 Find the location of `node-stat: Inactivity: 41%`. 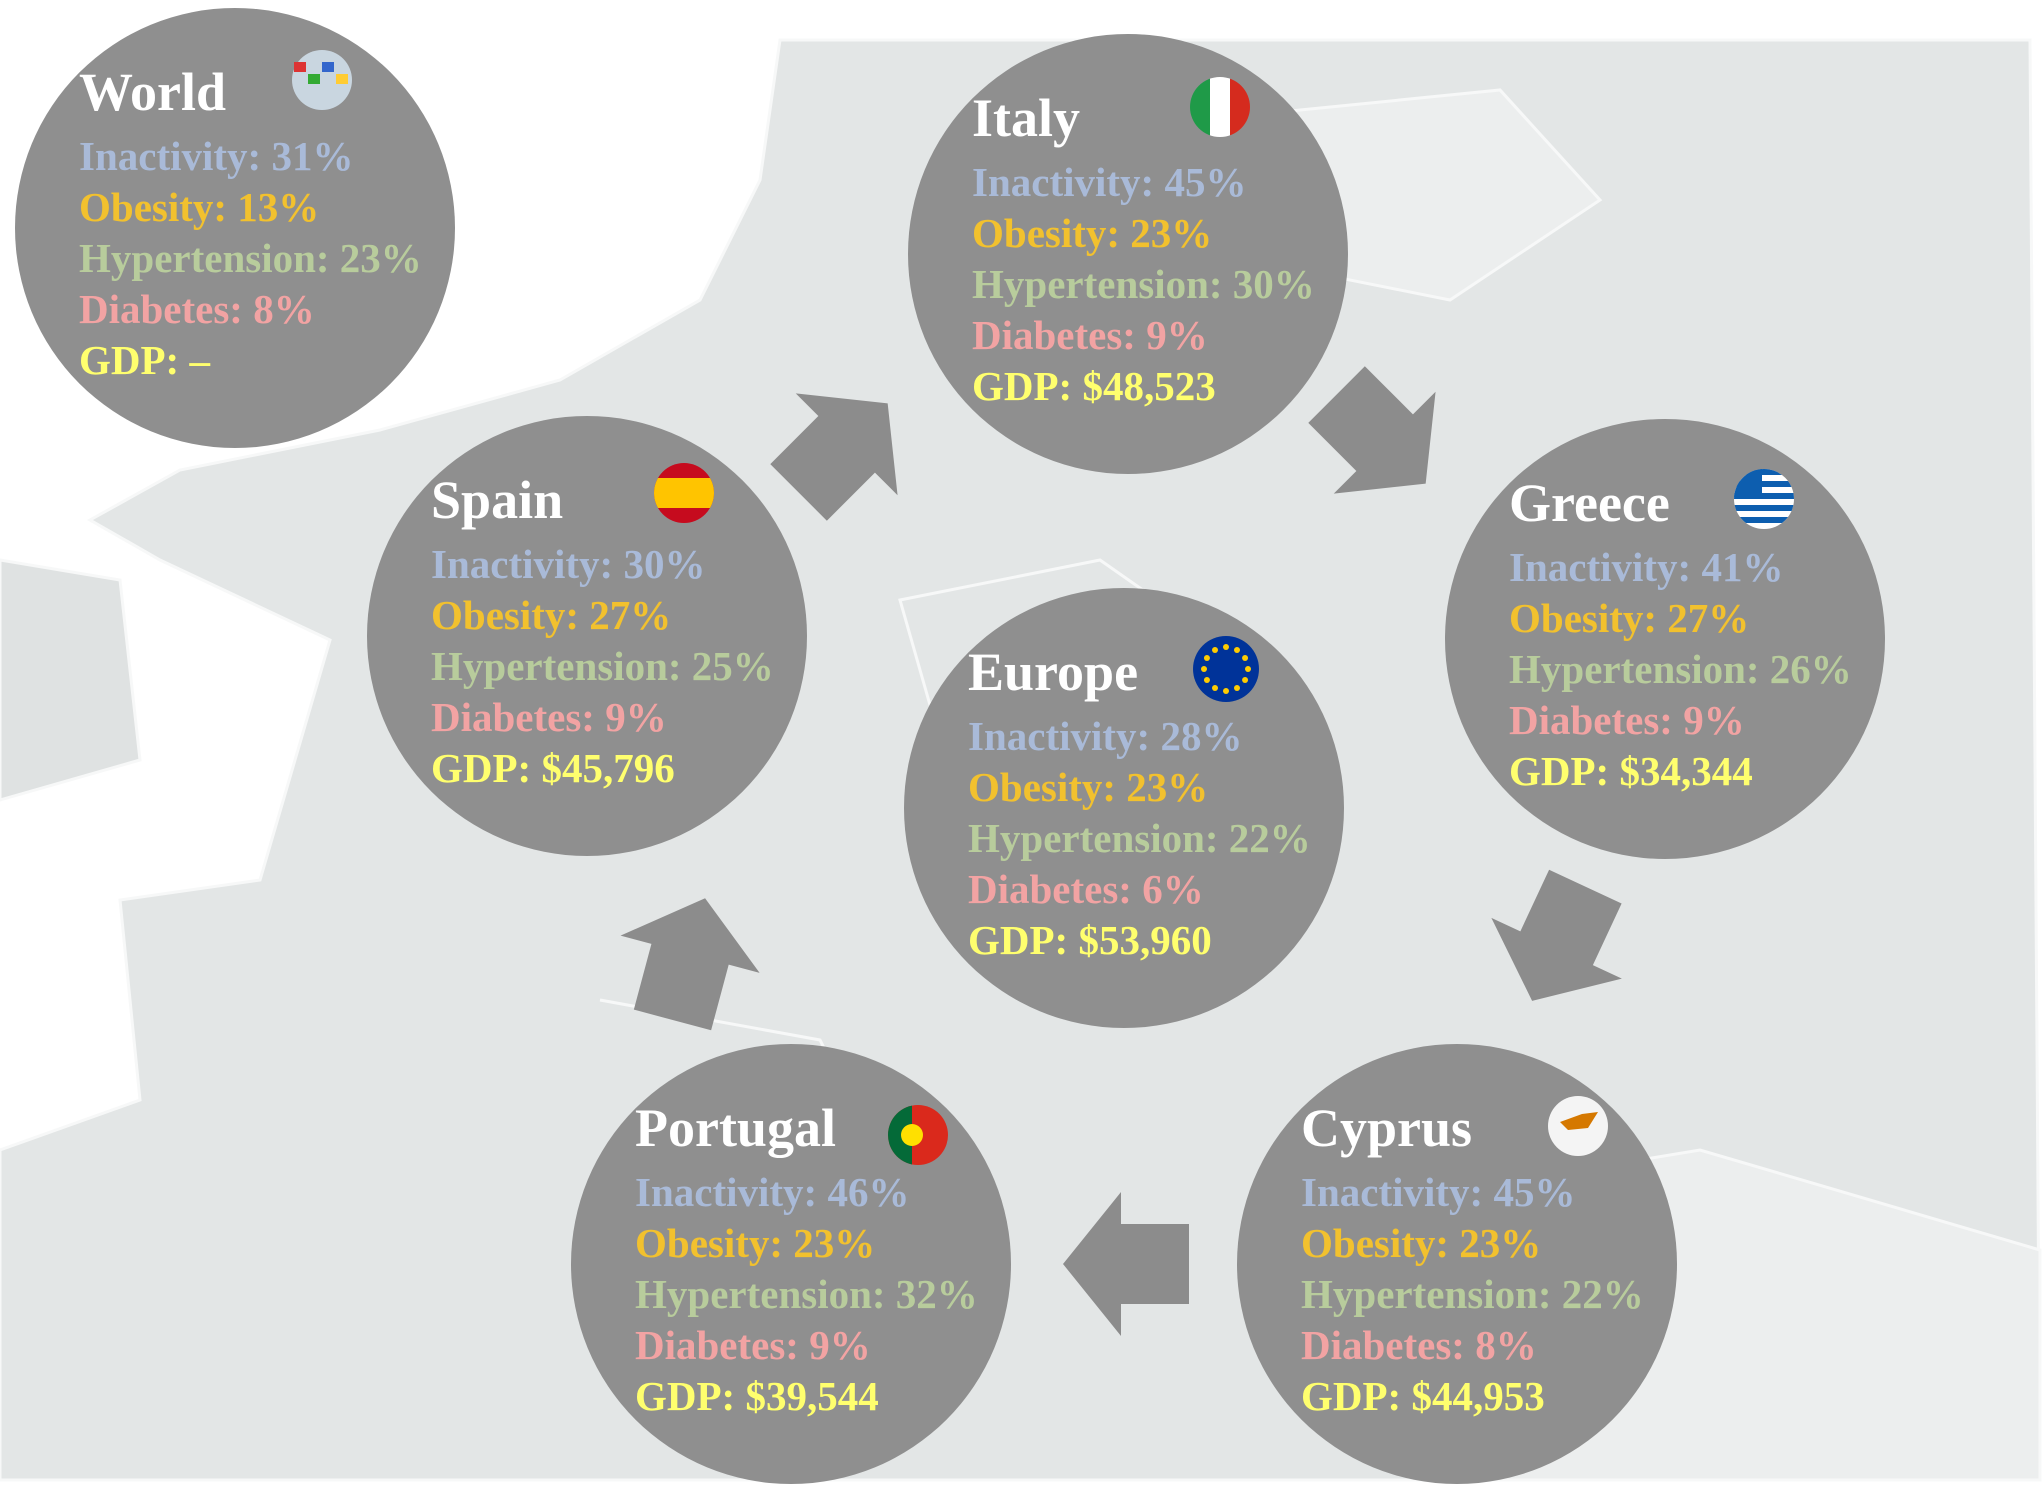

node-stat: Inactivity: 41% is located at coordinates (1646, 567).